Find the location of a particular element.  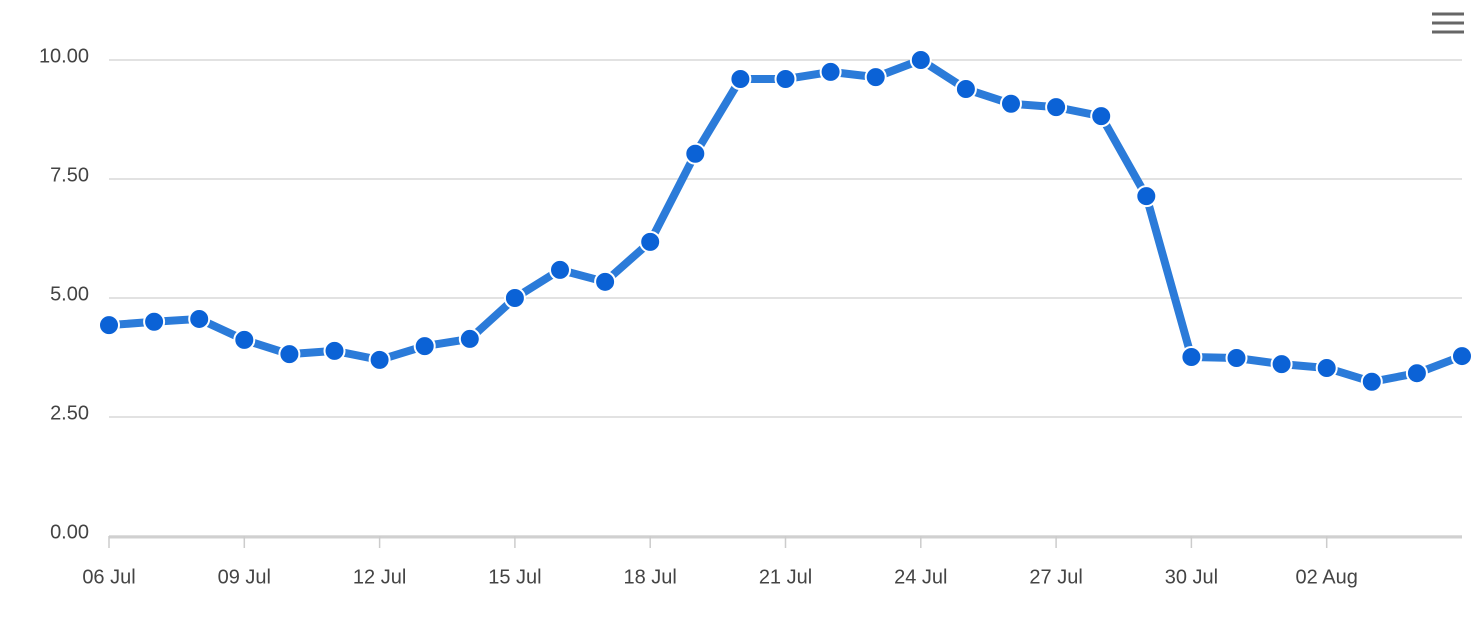

x-tick-label: 24 Jul is located at coordinates (920, 577).